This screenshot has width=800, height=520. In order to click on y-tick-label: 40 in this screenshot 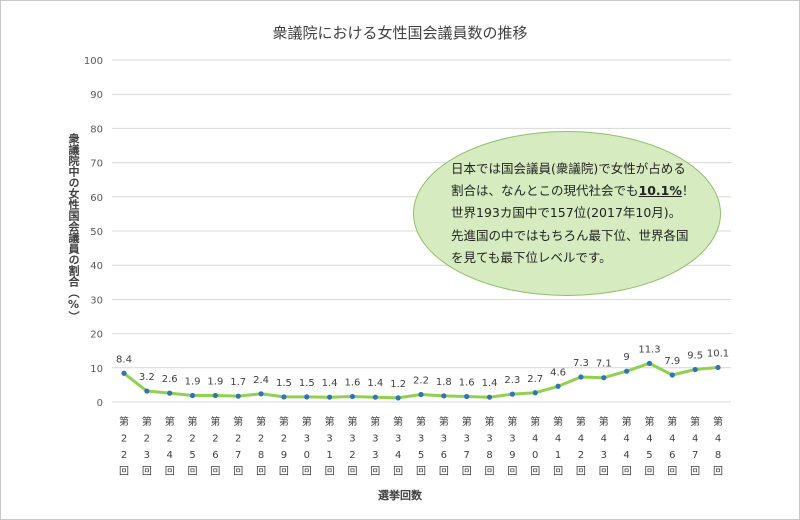, I will do `click(96, 266)`.